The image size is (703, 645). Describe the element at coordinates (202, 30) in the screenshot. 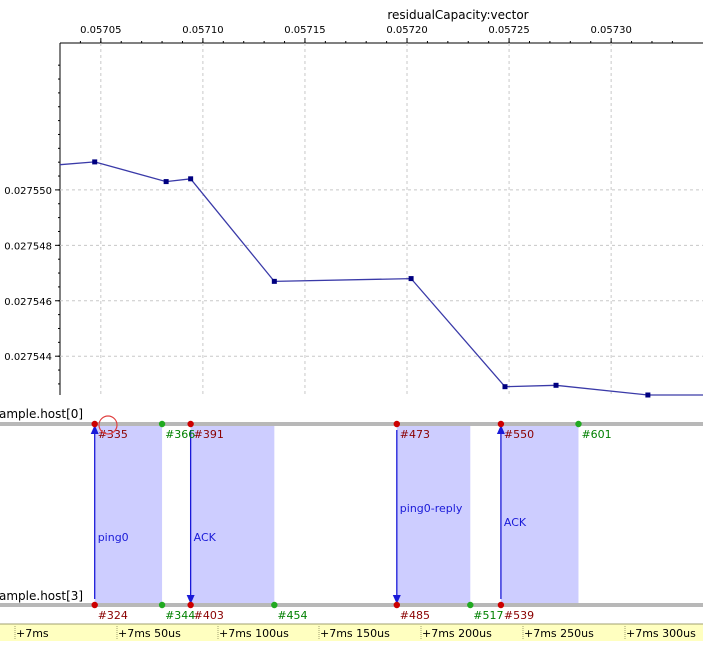

I see `x-tick-label: 0.05710` at that location.